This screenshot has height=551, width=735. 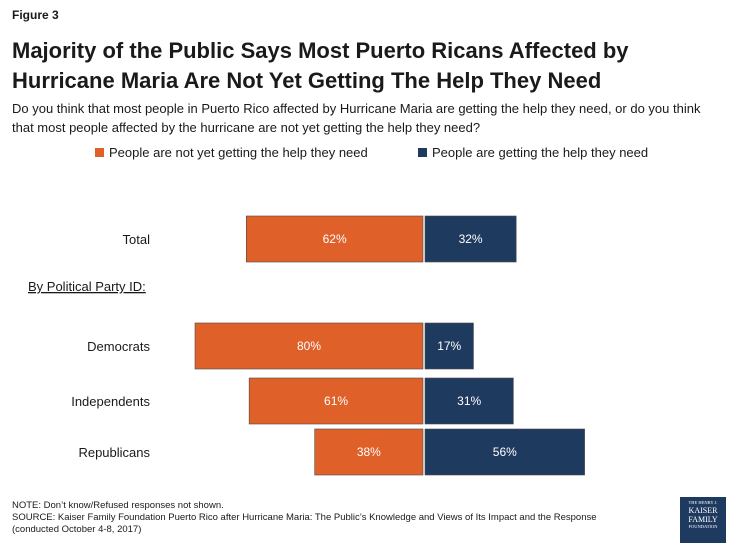 I want to click on bar-getting-help-republicans, so click(x=504, y=452).